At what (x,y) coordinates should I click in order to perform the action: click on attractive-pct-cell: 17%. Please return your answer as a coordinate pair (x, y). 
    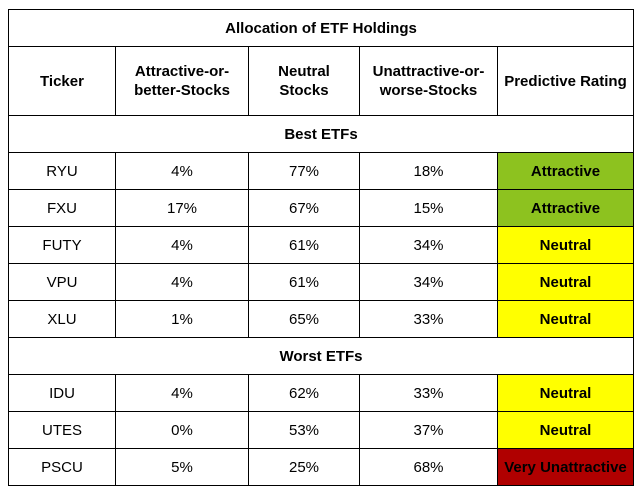
    Looking at the image, I should click on (182, 208).